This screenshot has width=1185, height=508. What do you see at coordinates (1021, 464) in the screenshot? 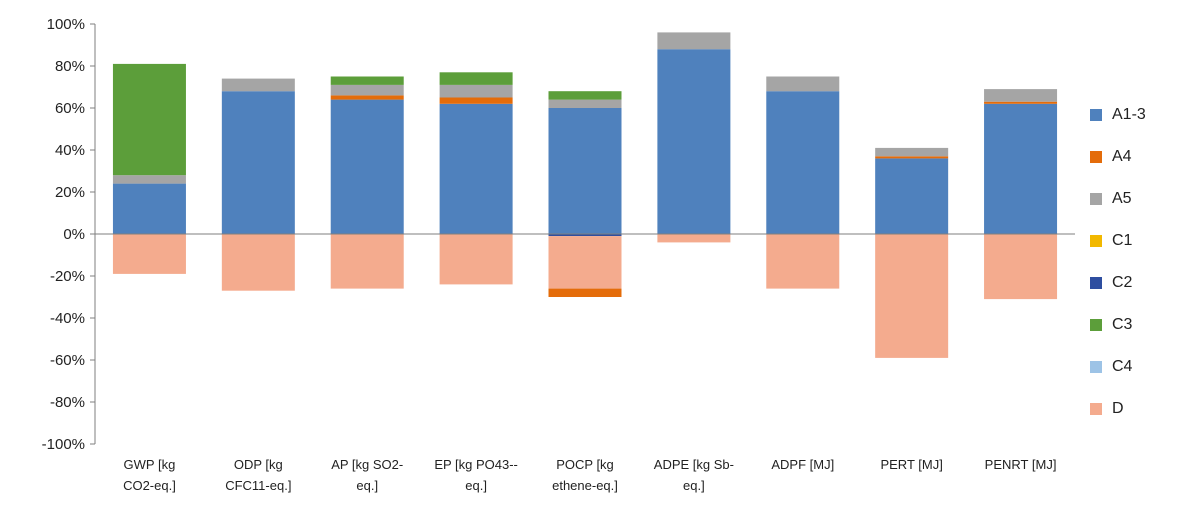
I see `x-tick-label: PENRT [MJ]` at bounding box center [1021, 464].